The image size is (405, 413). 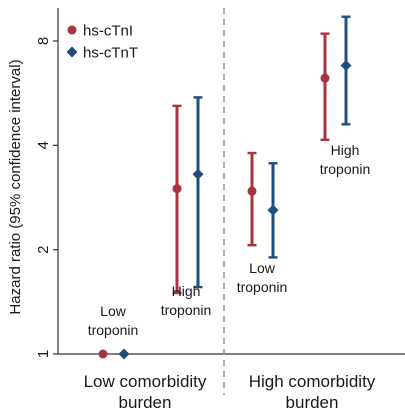 I want to click on y-tick-label: 8, so click(x=43, y=41).